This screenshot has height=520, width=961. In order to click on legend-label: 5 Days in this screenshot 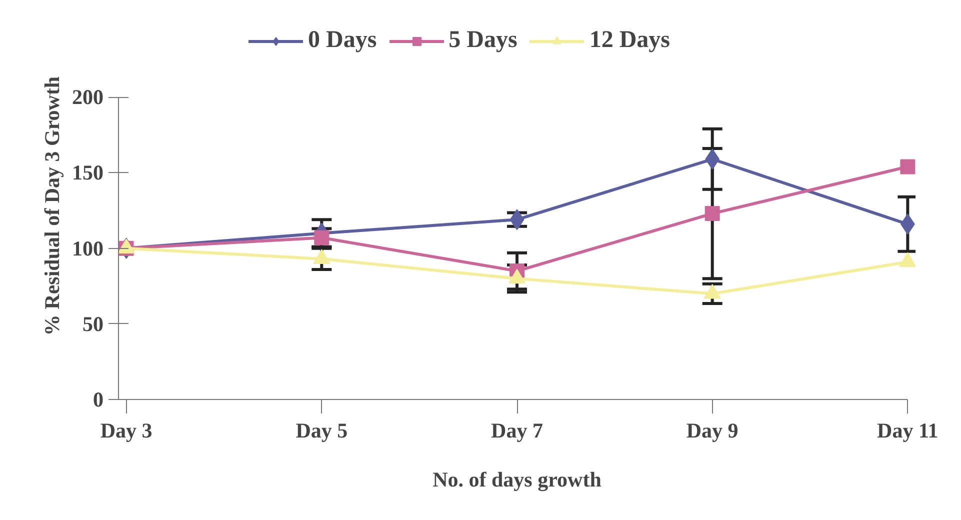, I will do `click(483, 40)`.